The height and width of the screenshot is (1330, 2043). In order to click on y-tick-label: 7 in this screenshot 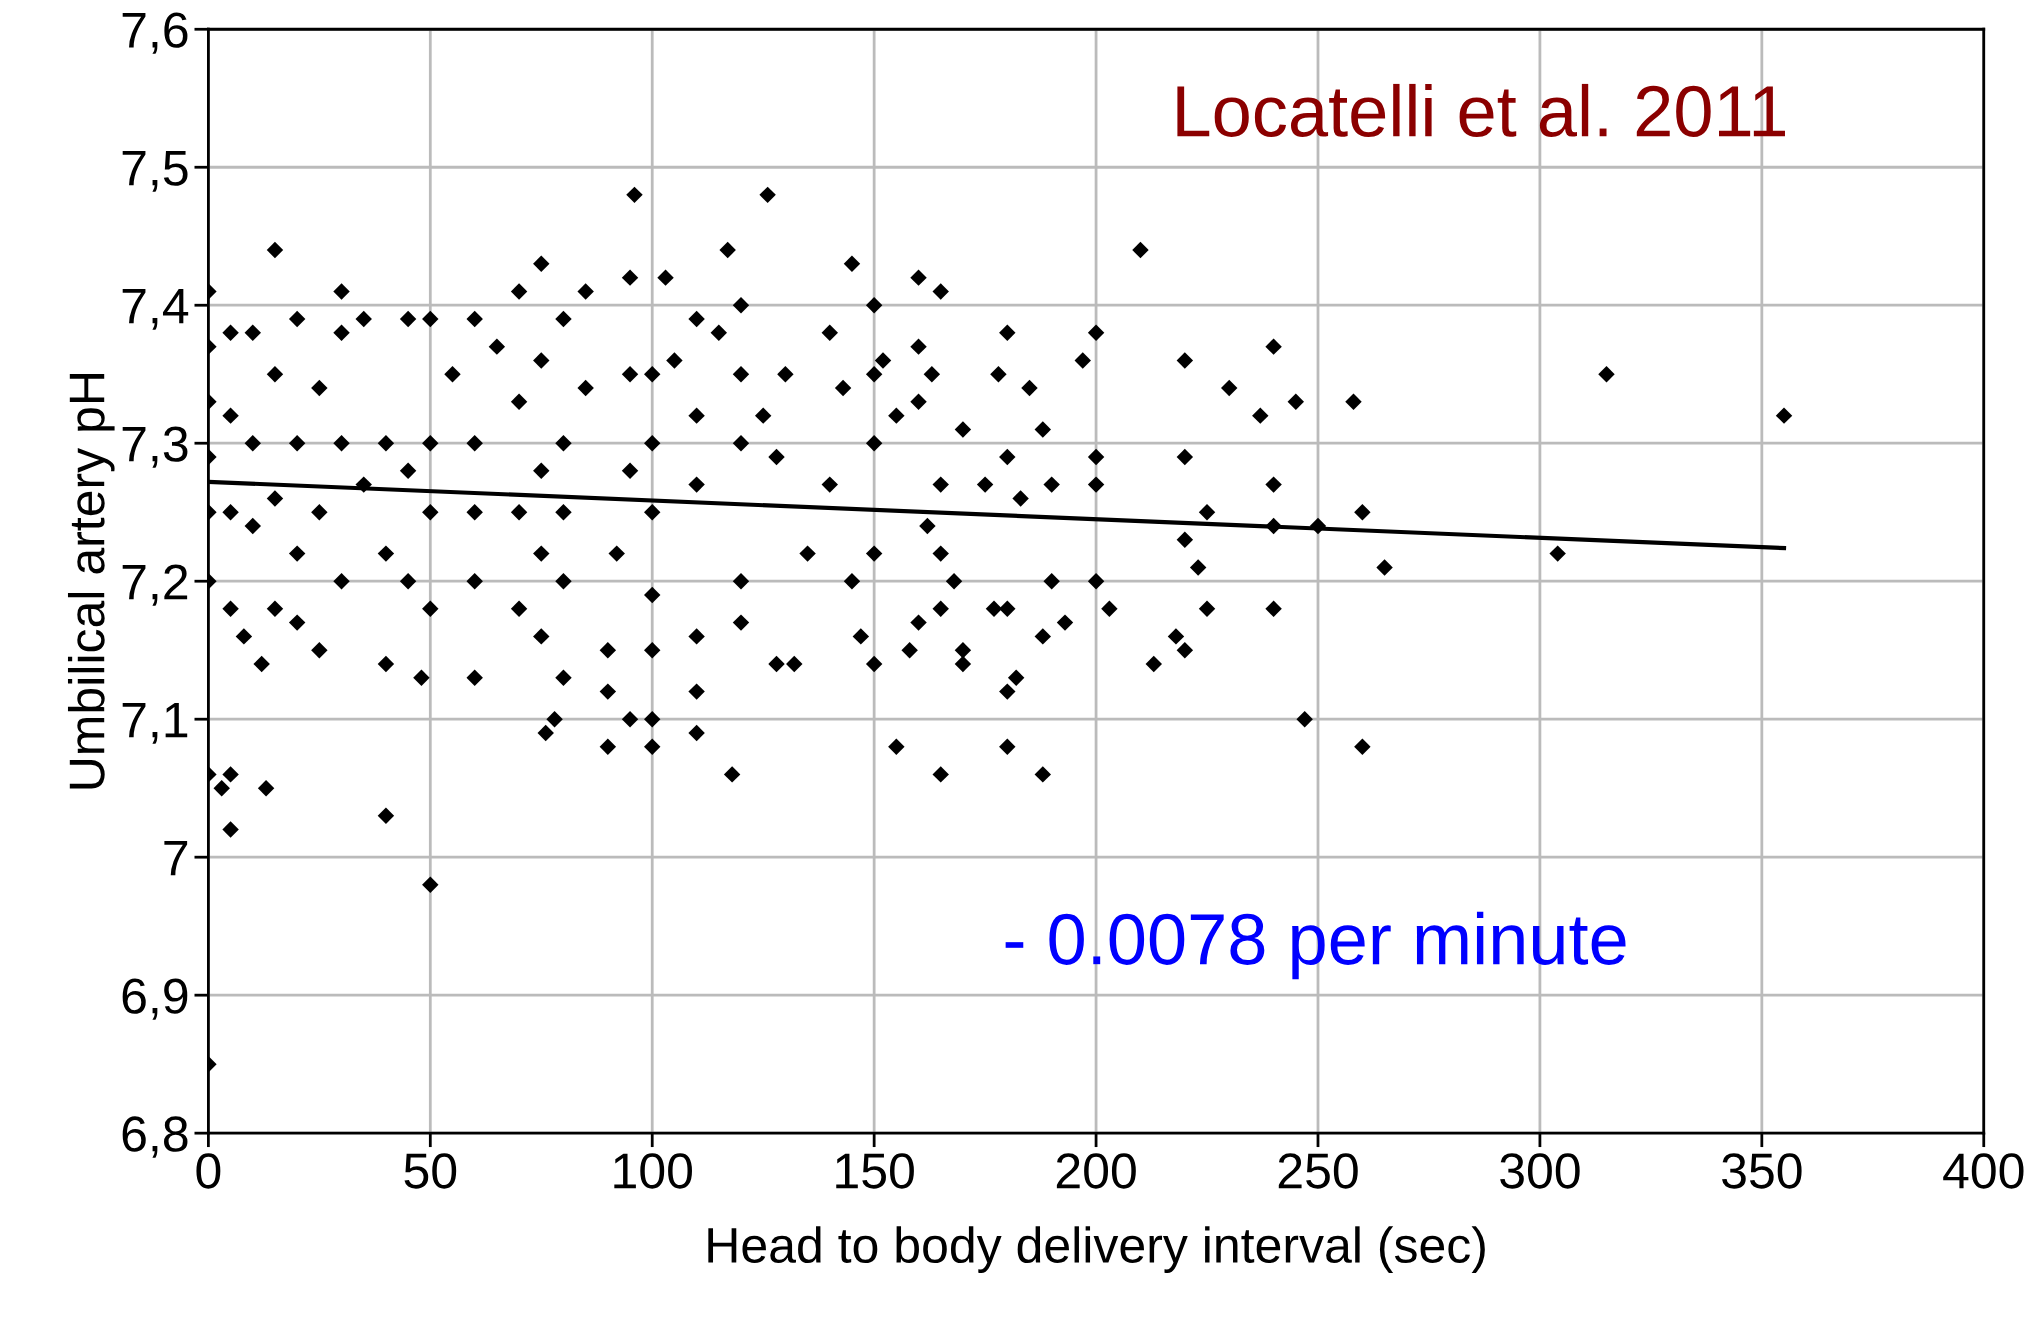, I will do `click(176, 858)`.